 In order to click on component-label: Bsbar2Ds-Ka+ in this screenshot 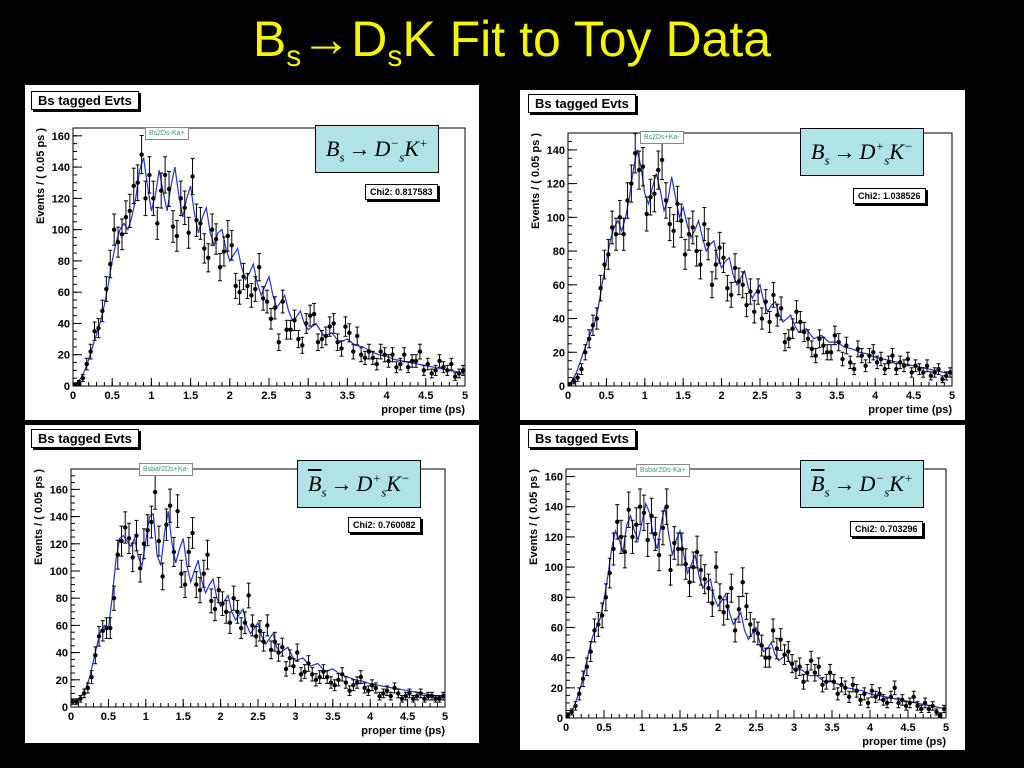, I will do `click(663, 470)`.